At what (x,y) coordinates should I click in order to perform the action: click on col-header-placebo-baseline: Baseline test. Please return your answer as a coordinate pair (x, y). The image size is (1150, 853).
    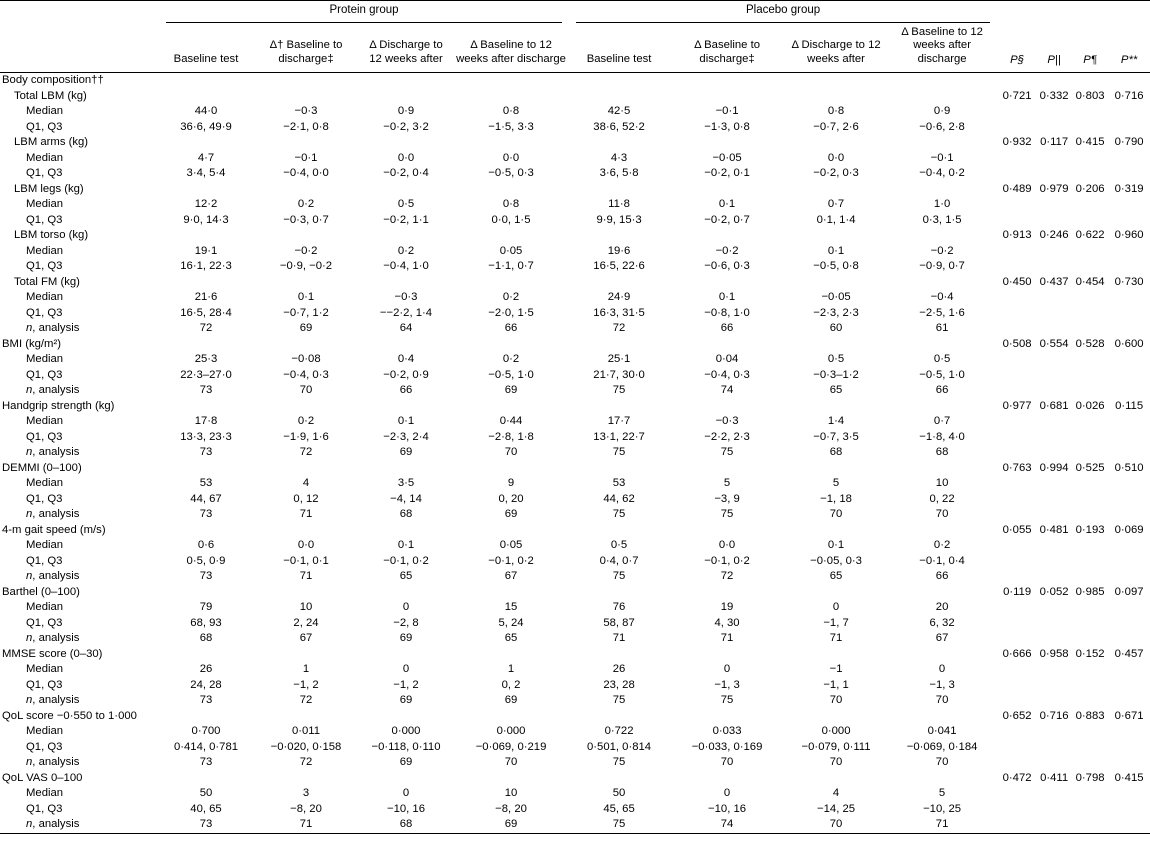
    Looking at the image, I should click on (619, 47).